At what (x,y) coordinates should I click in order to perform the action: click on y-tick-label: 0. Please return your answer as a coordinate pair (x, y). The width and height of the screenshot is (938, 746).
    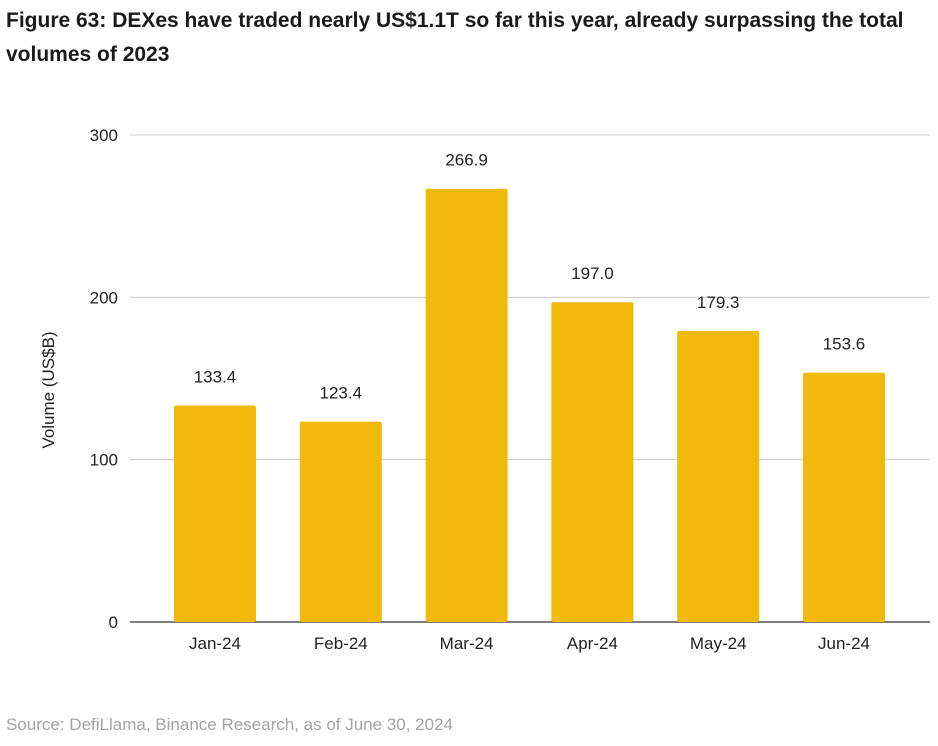
    Looking at the image, I should click on (113, 622).